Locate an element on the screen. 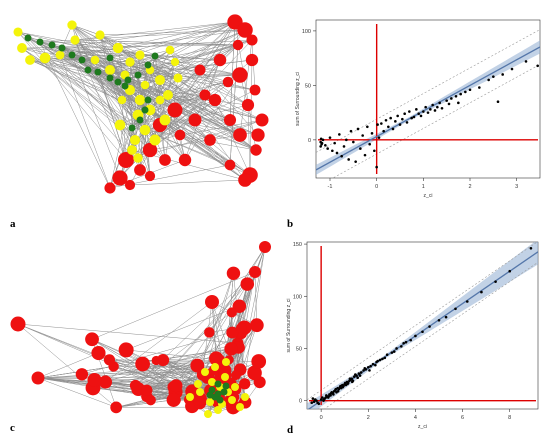  y-tick-label: 50 is located at coordinates (308, 86).